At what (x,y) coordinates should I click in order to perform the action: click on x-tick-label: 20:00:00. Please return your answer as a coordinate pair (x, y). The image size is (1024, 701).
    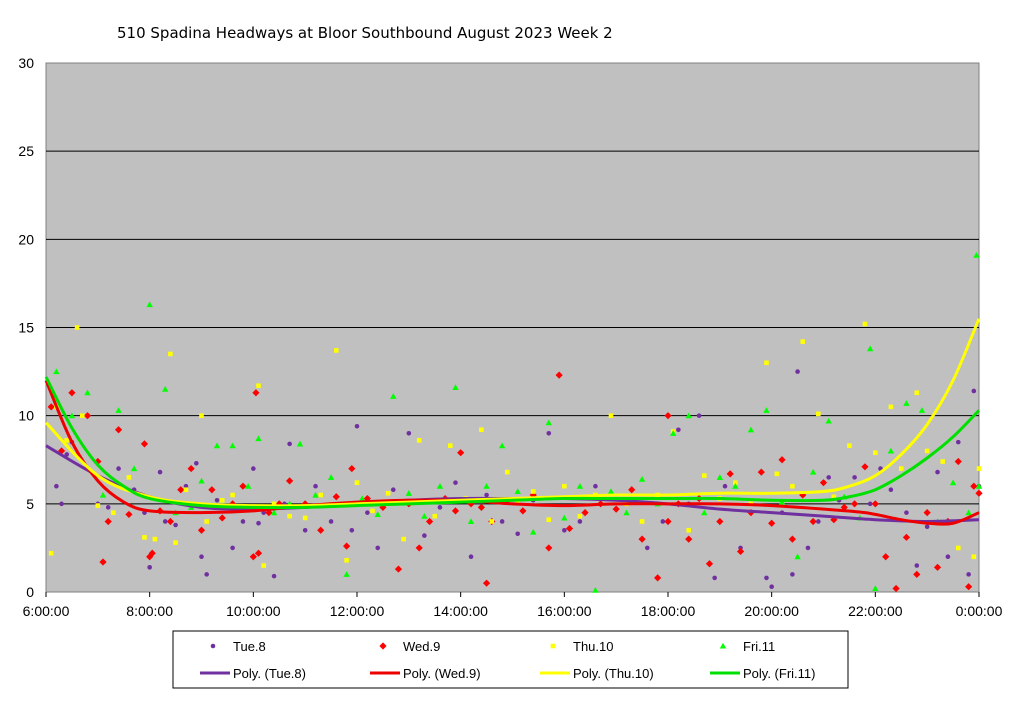
    Looking at the image, I should click on (771, 611).